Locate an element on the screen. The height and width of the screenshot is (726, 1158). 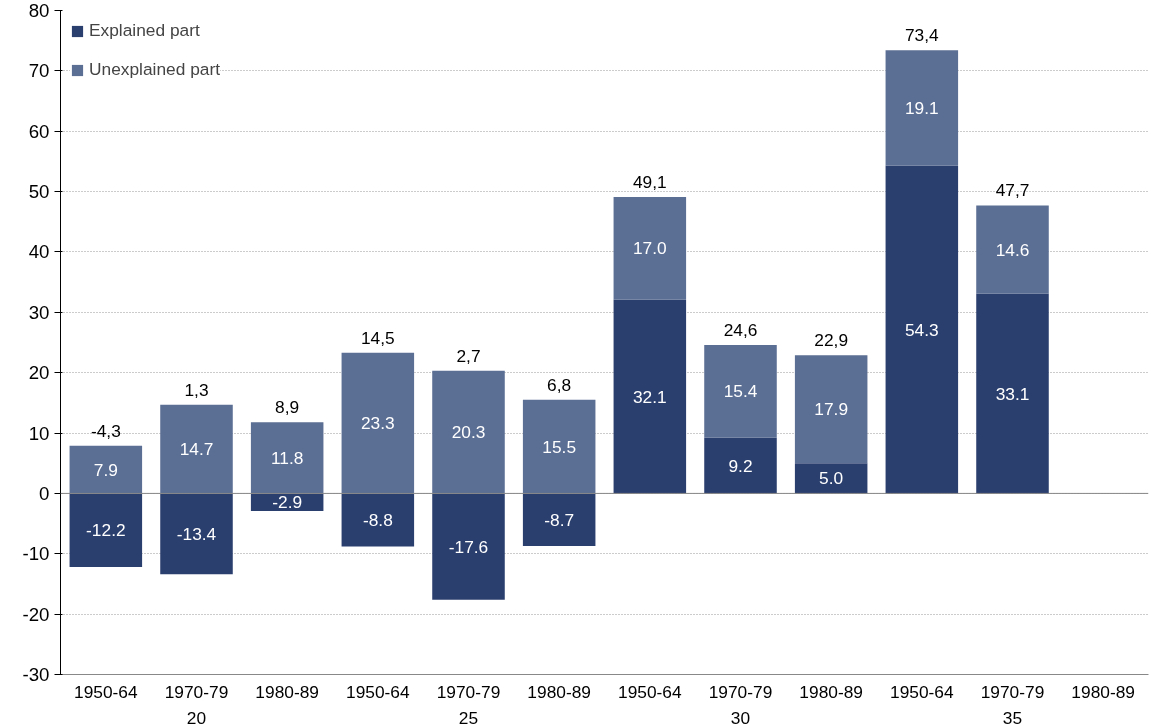
total-label: 14,5 is located at coordinates (377, 337).